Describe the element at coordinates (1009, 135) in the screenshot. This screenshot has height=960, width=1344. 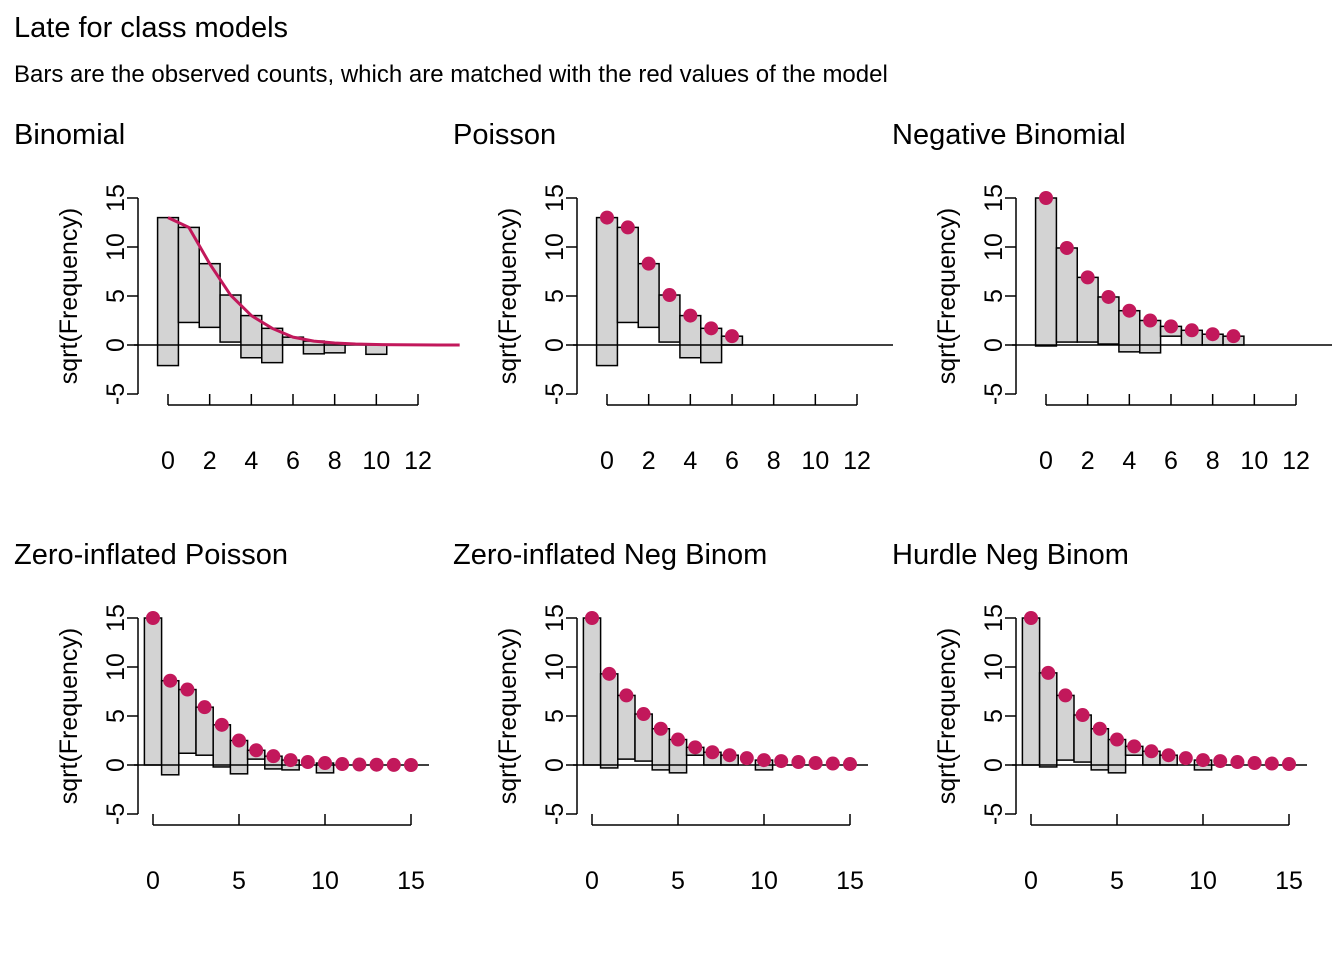
I see `chart-title: Negative Binomial` at that location.